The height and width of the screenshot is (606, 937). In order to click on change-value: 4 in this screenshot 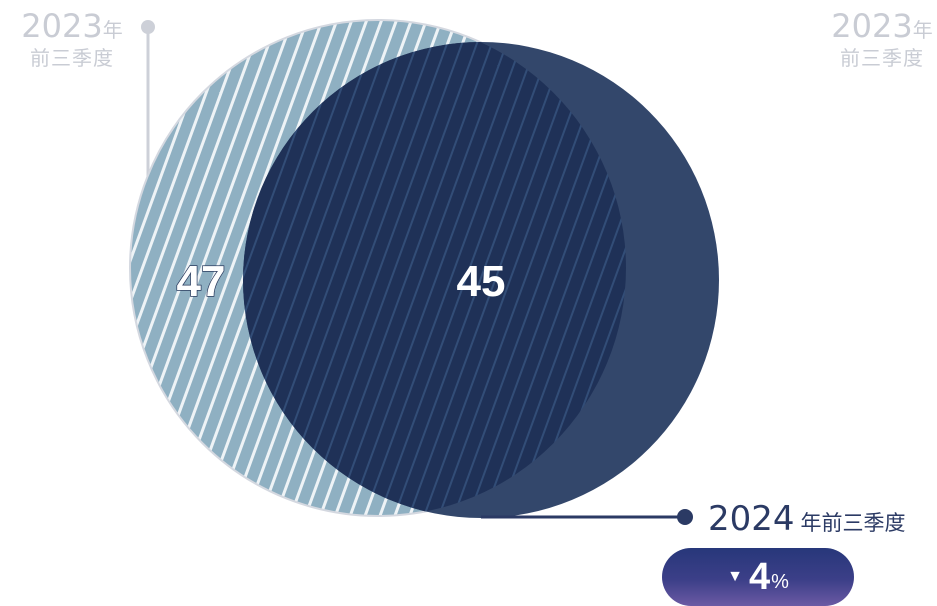, I will do `click(759, 576)`.